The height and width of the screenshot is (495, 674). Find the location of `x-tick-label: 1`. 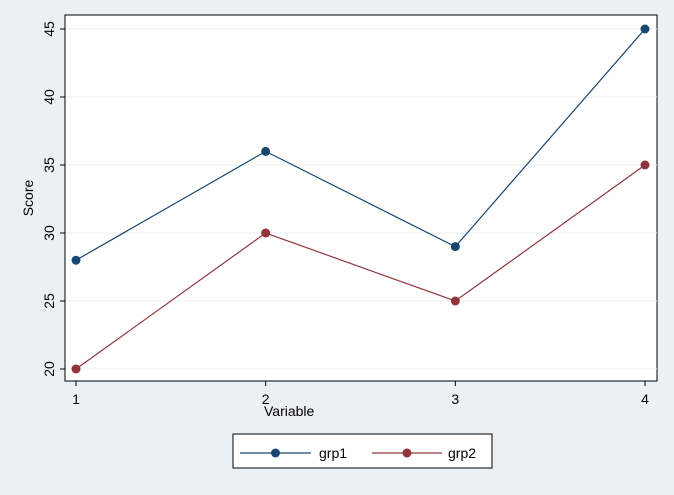

x-tick-label: 1 is located at coordinates (76, 399).